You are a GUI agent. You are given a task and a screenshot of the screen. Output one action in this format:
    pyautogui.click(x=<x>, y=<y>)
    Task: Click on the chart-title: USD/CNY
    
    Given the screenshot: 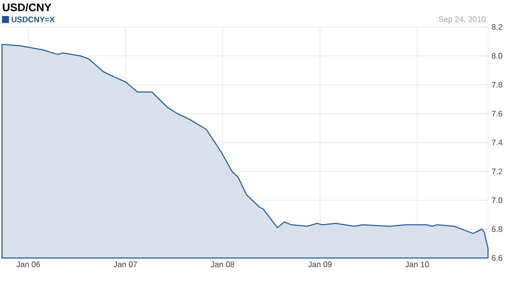 What is the action you would take?
    pyautogui.click(x=27, y=7)
    